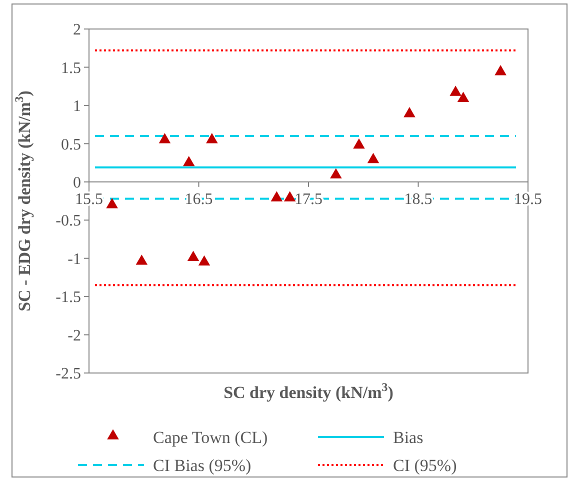 The image size is (570, 483). Describe the element at coordinates (77, 107) in the screenshot. I see `y-tick-label: 1` at that location.